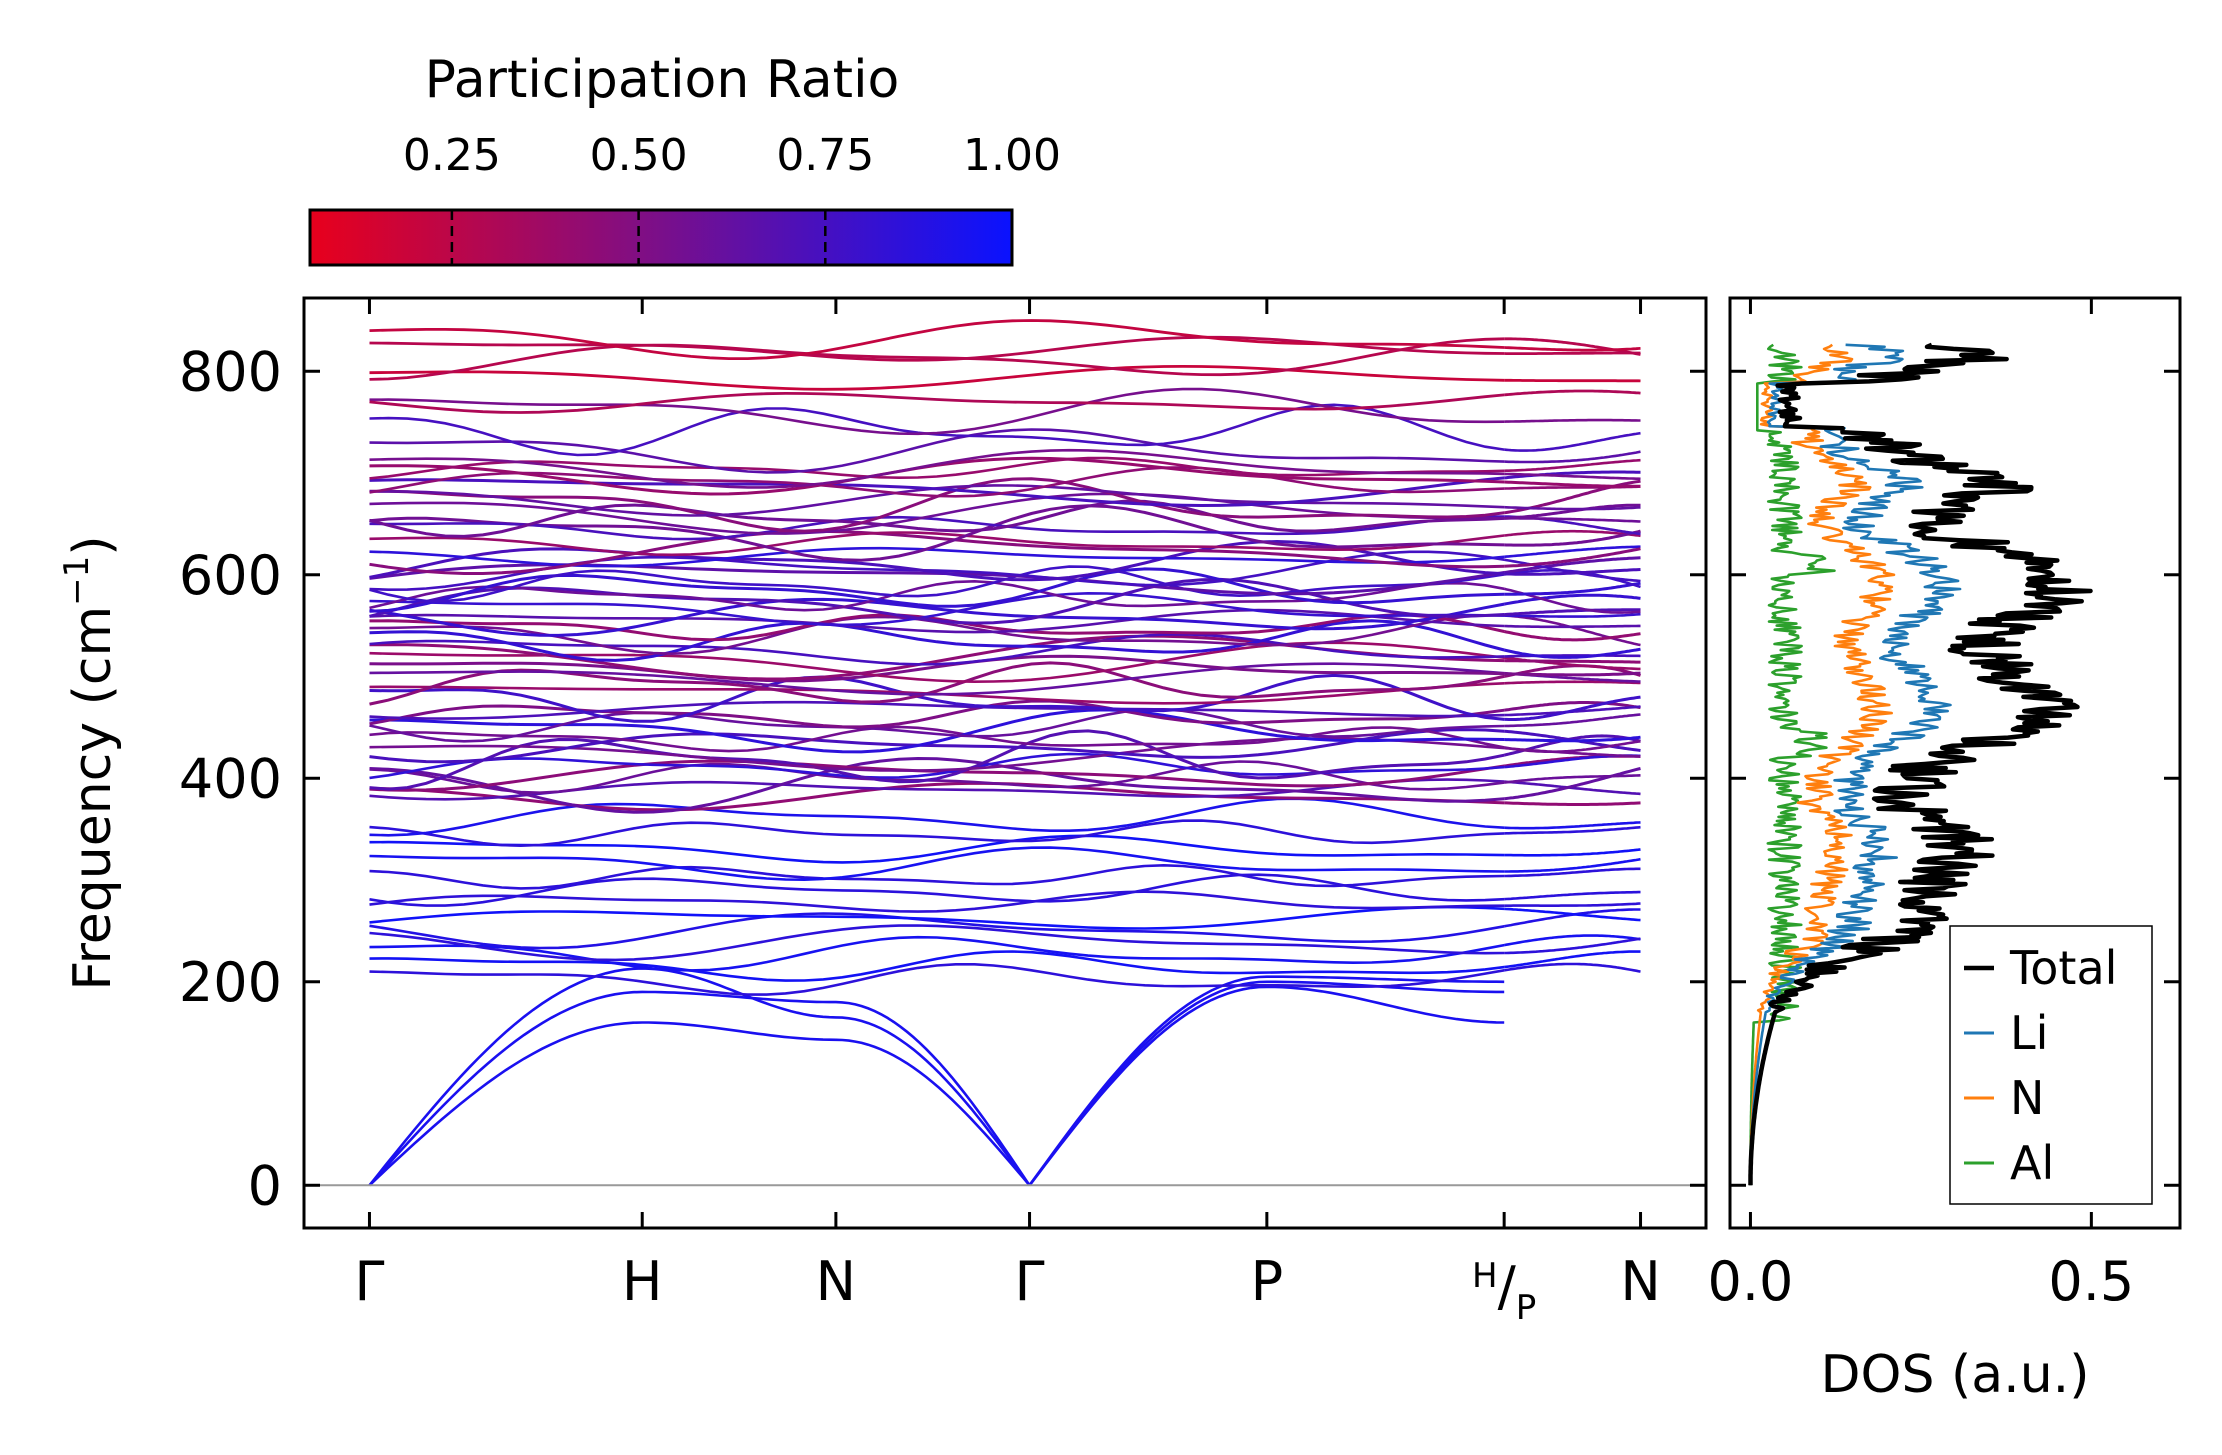  I want to click on dos-axes: 0.0 0.5, so click(1944, 805).